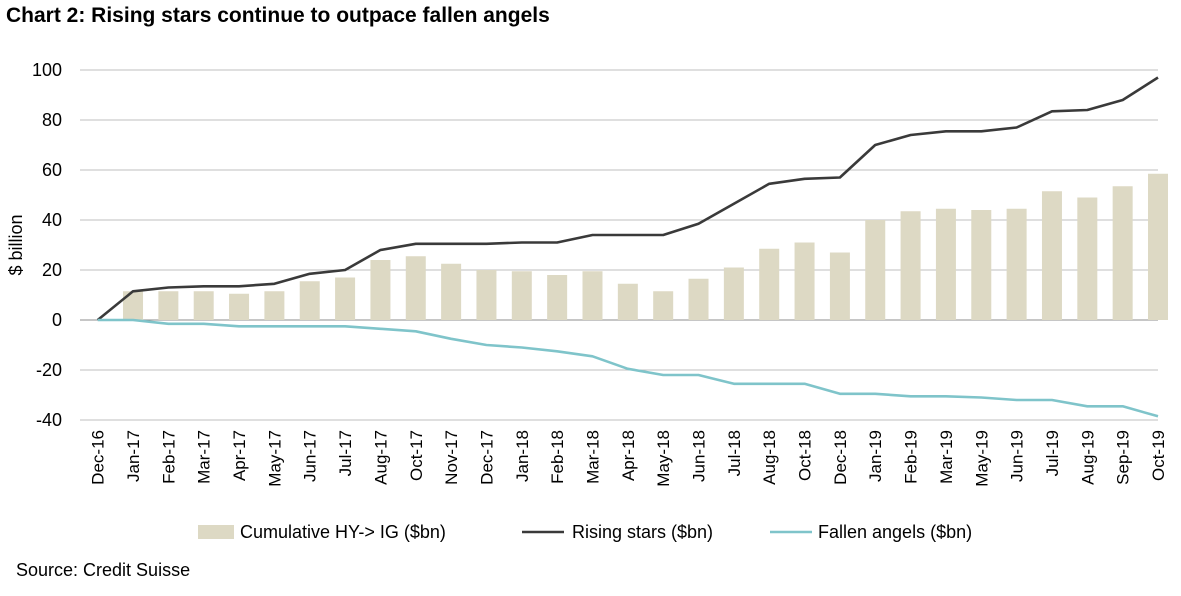 The width and height of the screenshot is (1181, 596). I want to click on x-tick-label: Jun-19, so click(1017, 456).